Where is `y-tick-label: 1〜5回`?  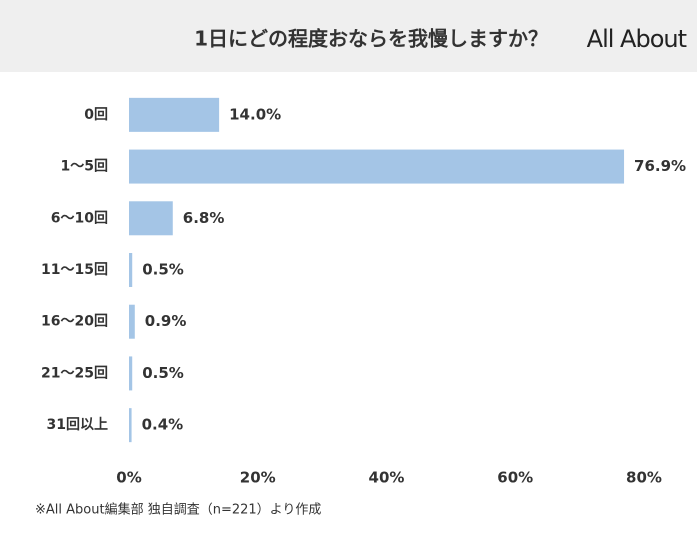
y-tick-label: 1〜5回 is located at coordinates (84, 167).